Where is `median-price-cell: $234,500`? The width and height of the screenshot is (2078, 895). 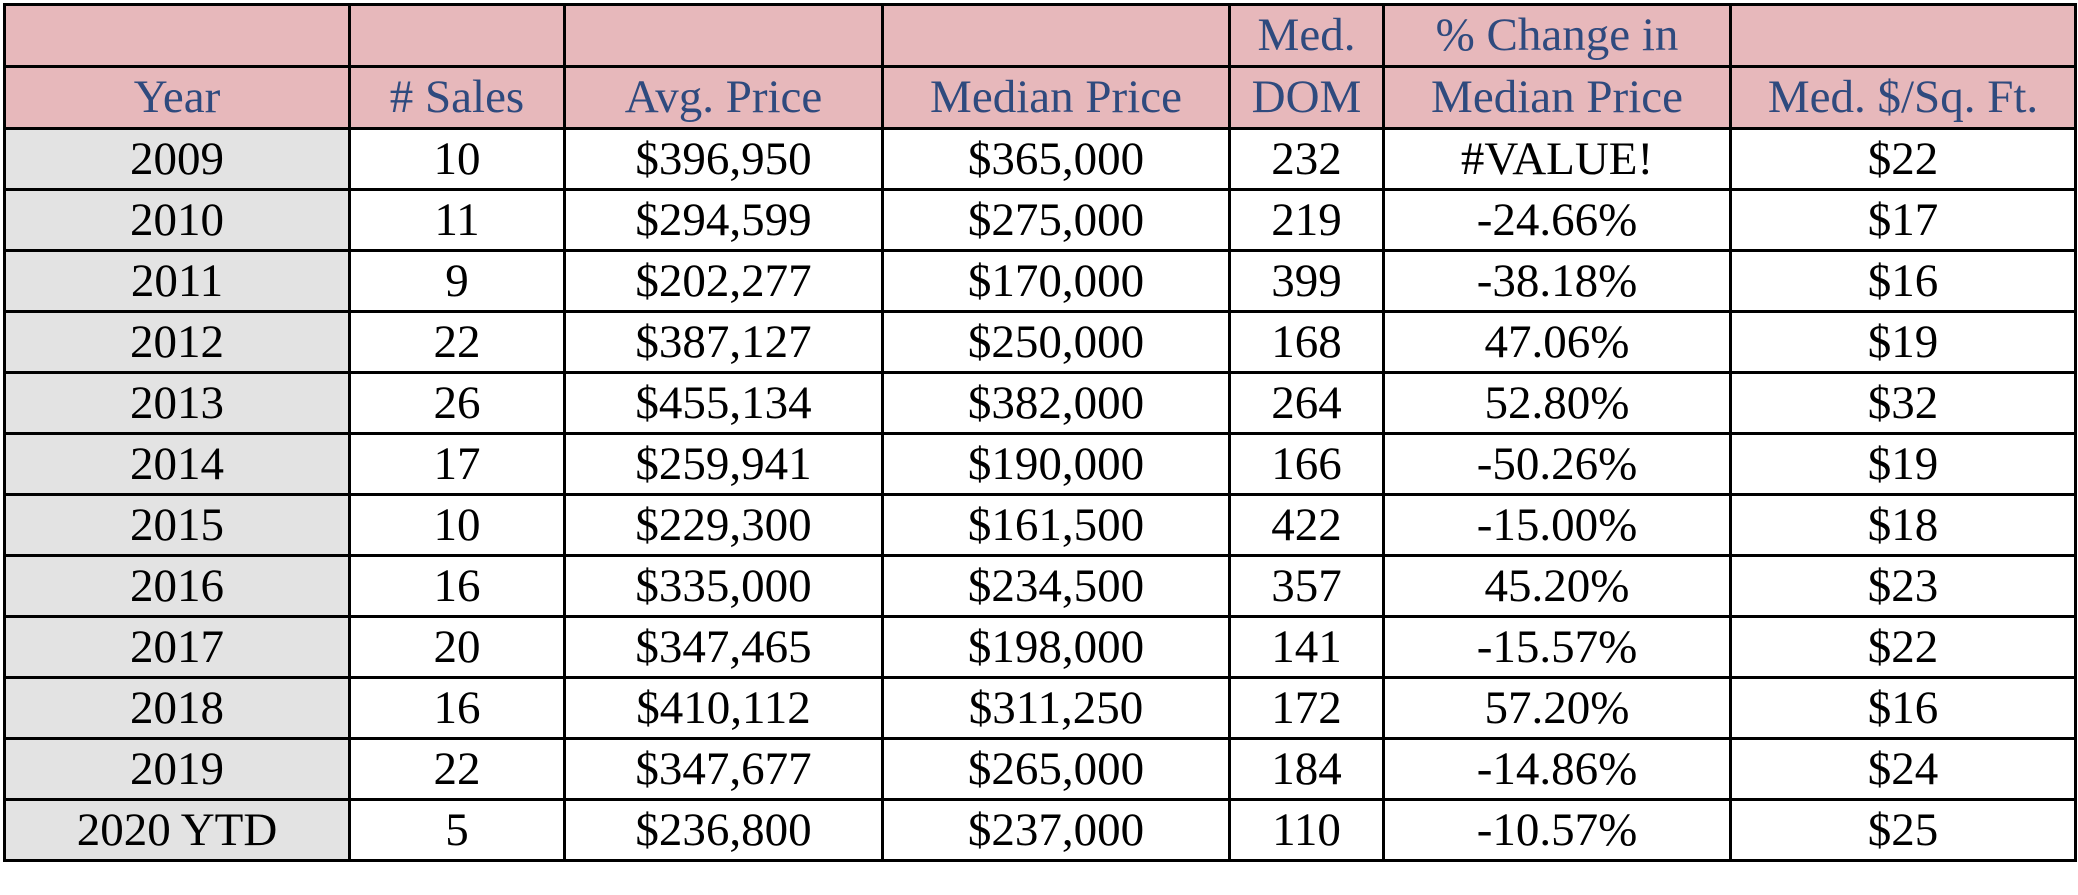 median-price-cell: $234,500 is located at coordinates (1056, 586).